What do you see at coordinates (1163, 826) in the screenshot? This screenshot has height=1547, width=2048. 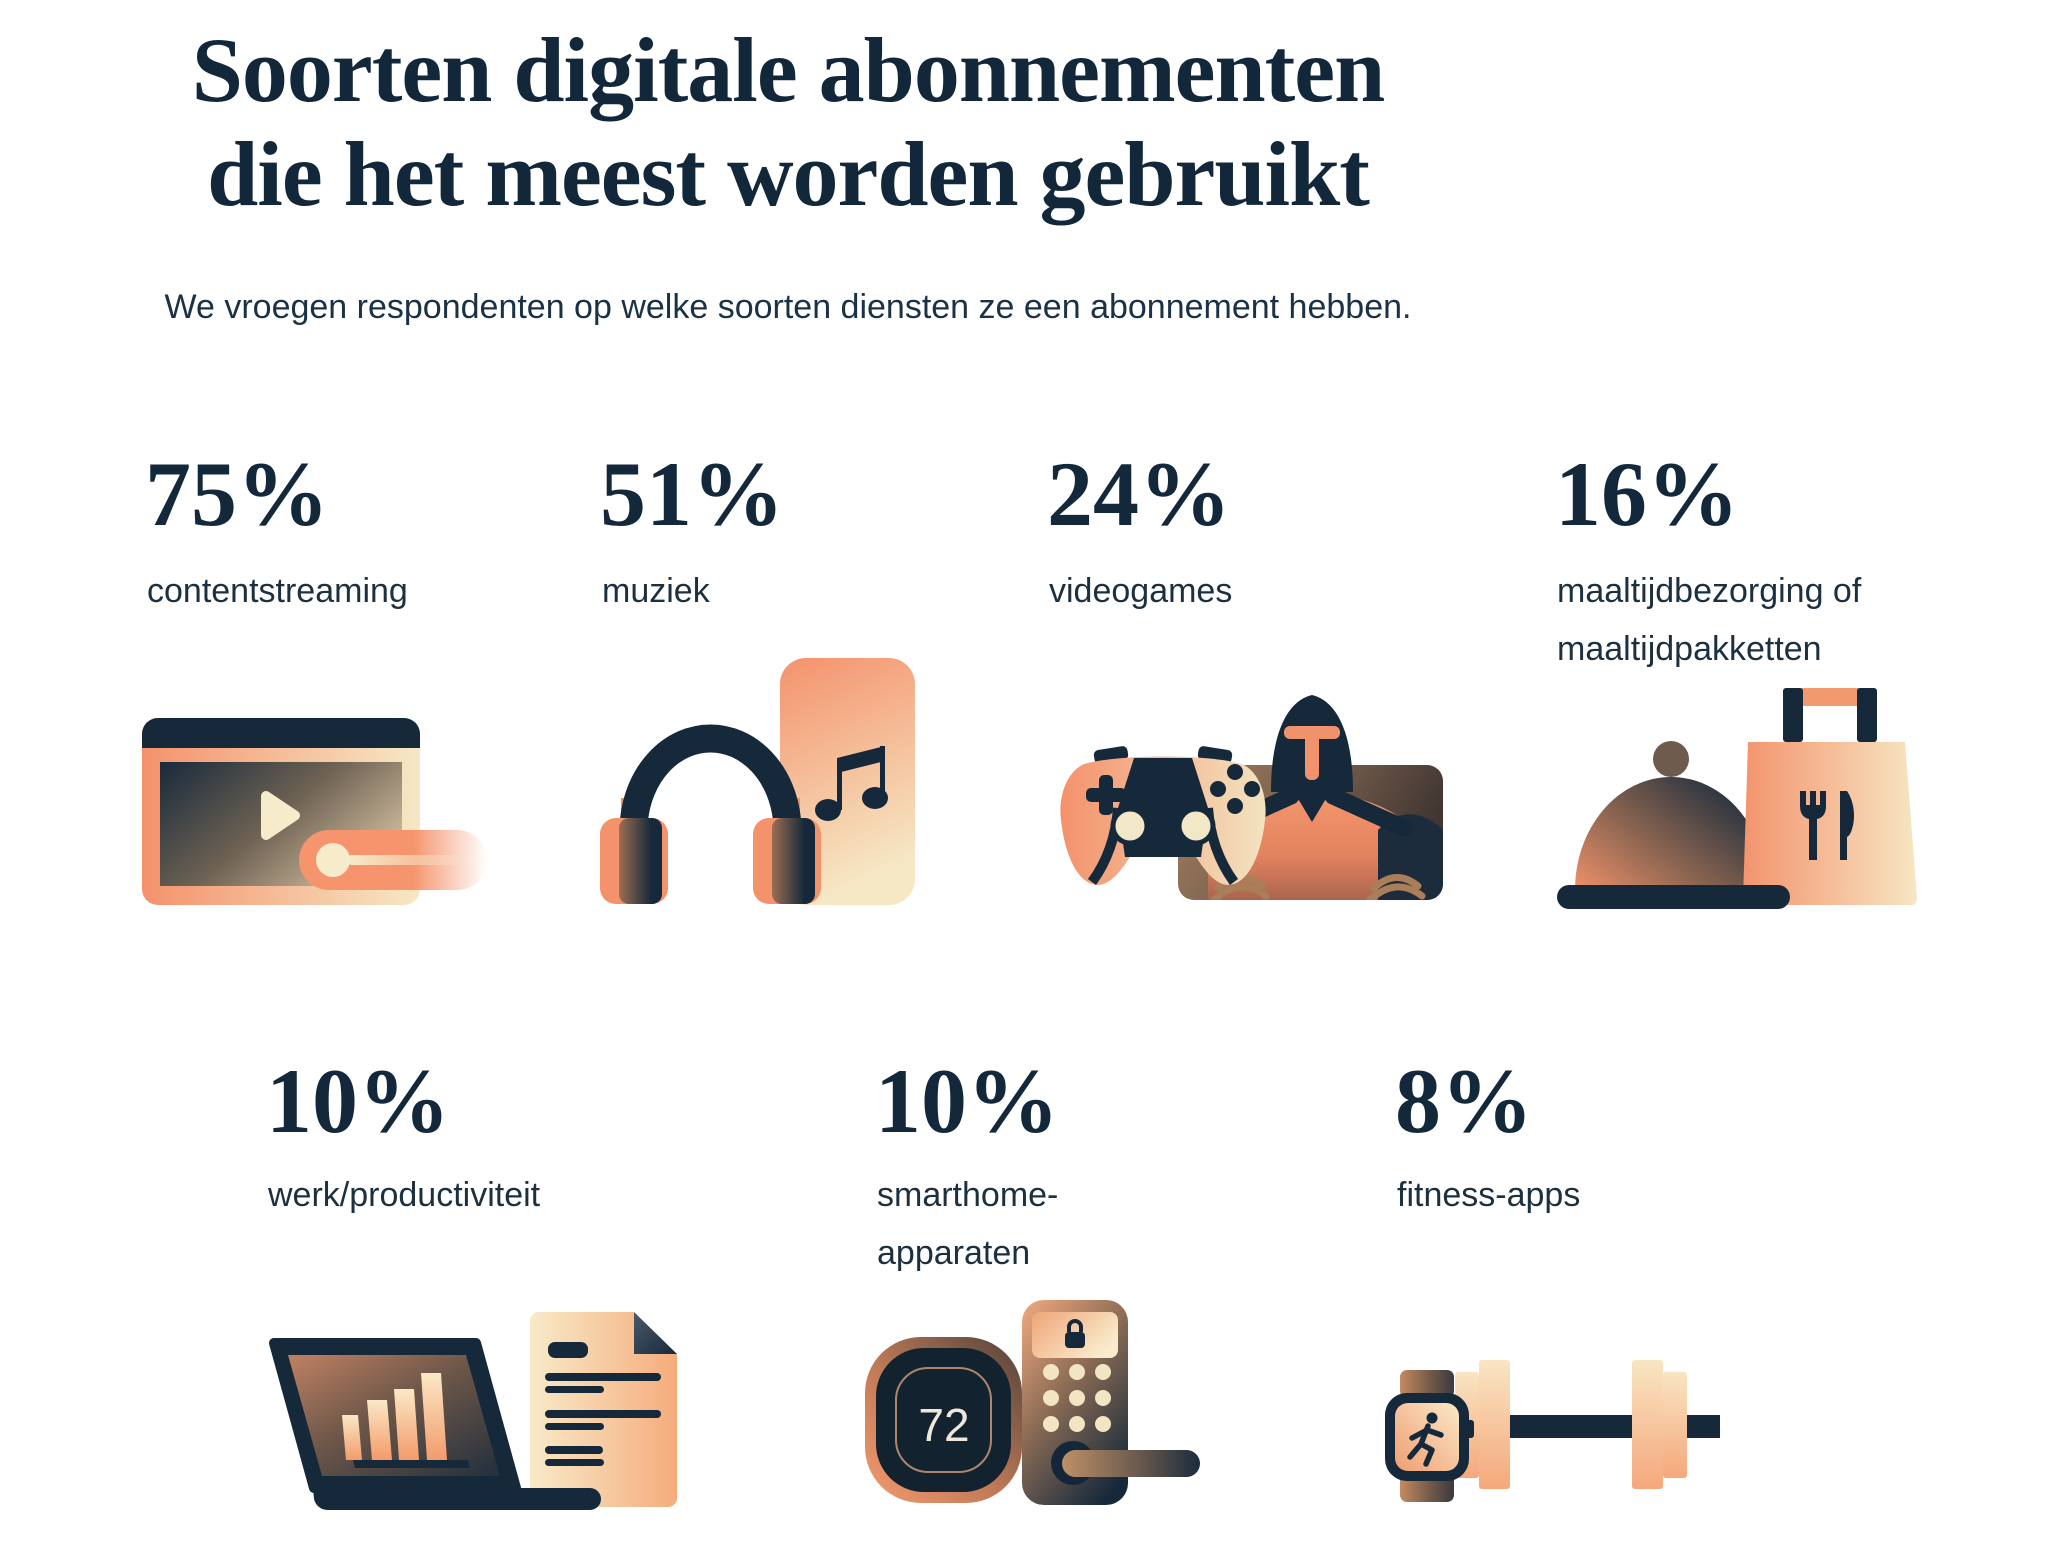 I see `analog-sticks` at bounding box center [1163, 826].